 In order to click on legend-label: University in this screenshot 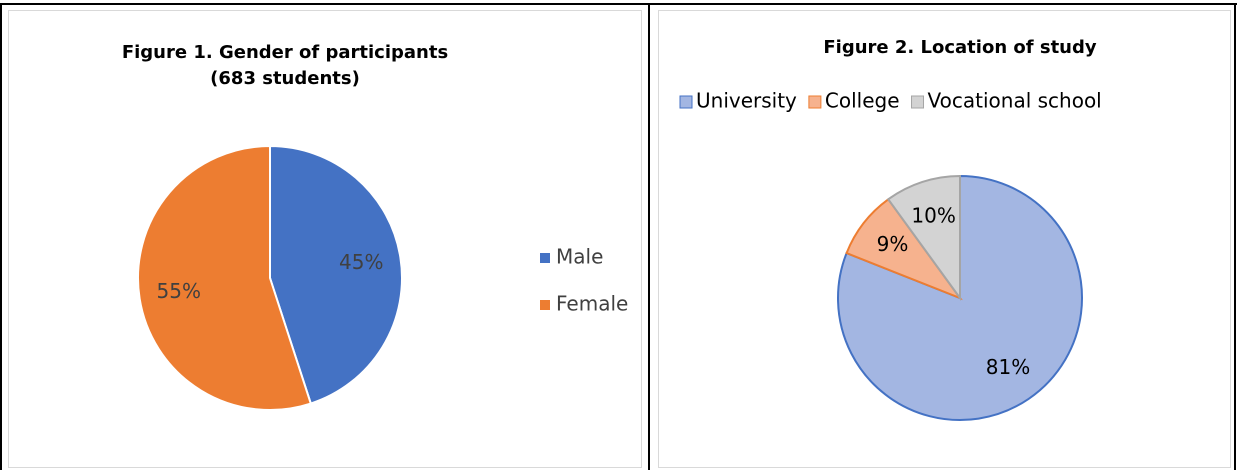, I will do `click(746, 101)`.